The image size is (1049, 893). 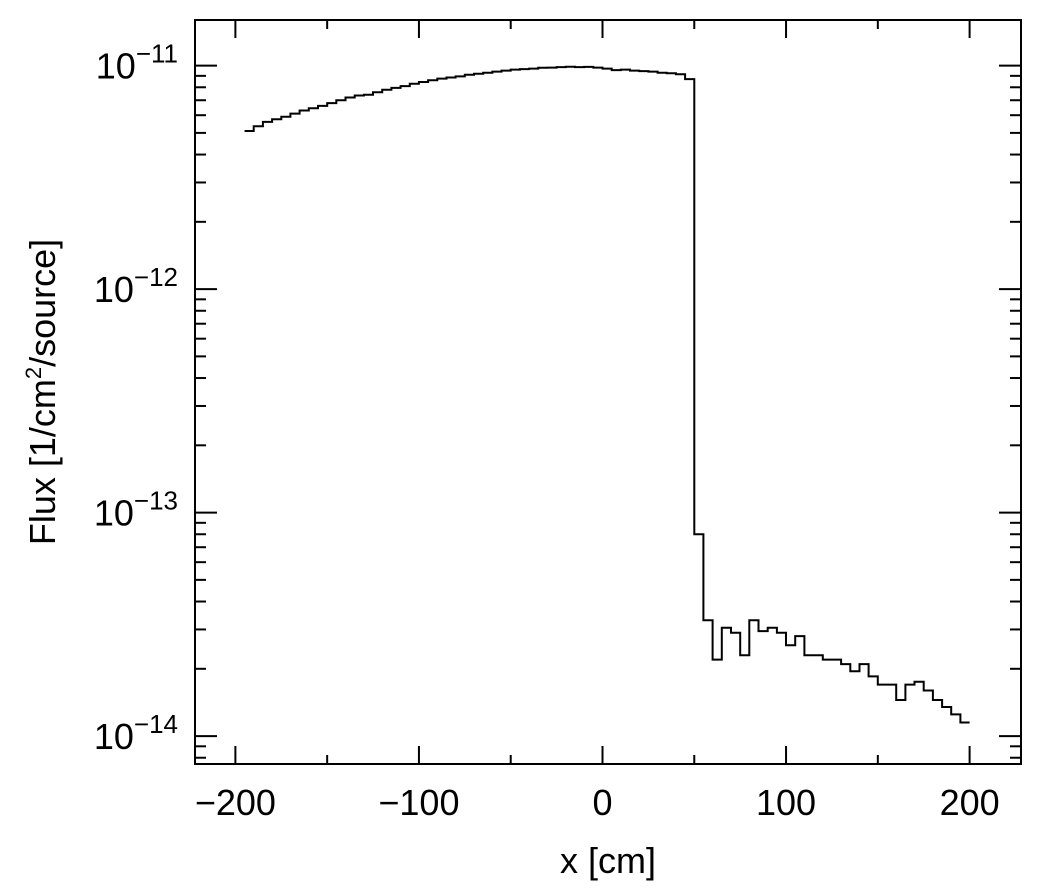 I want to click on y-axis-title-sup: 2, so click(x=33, y=373).